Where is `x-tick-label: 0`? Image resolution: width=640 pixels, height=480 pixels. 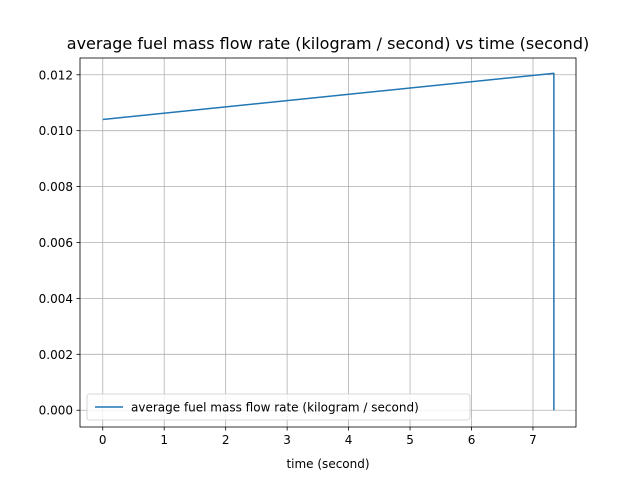 x-tick-label: 0 is located at coordinates (103, 440).